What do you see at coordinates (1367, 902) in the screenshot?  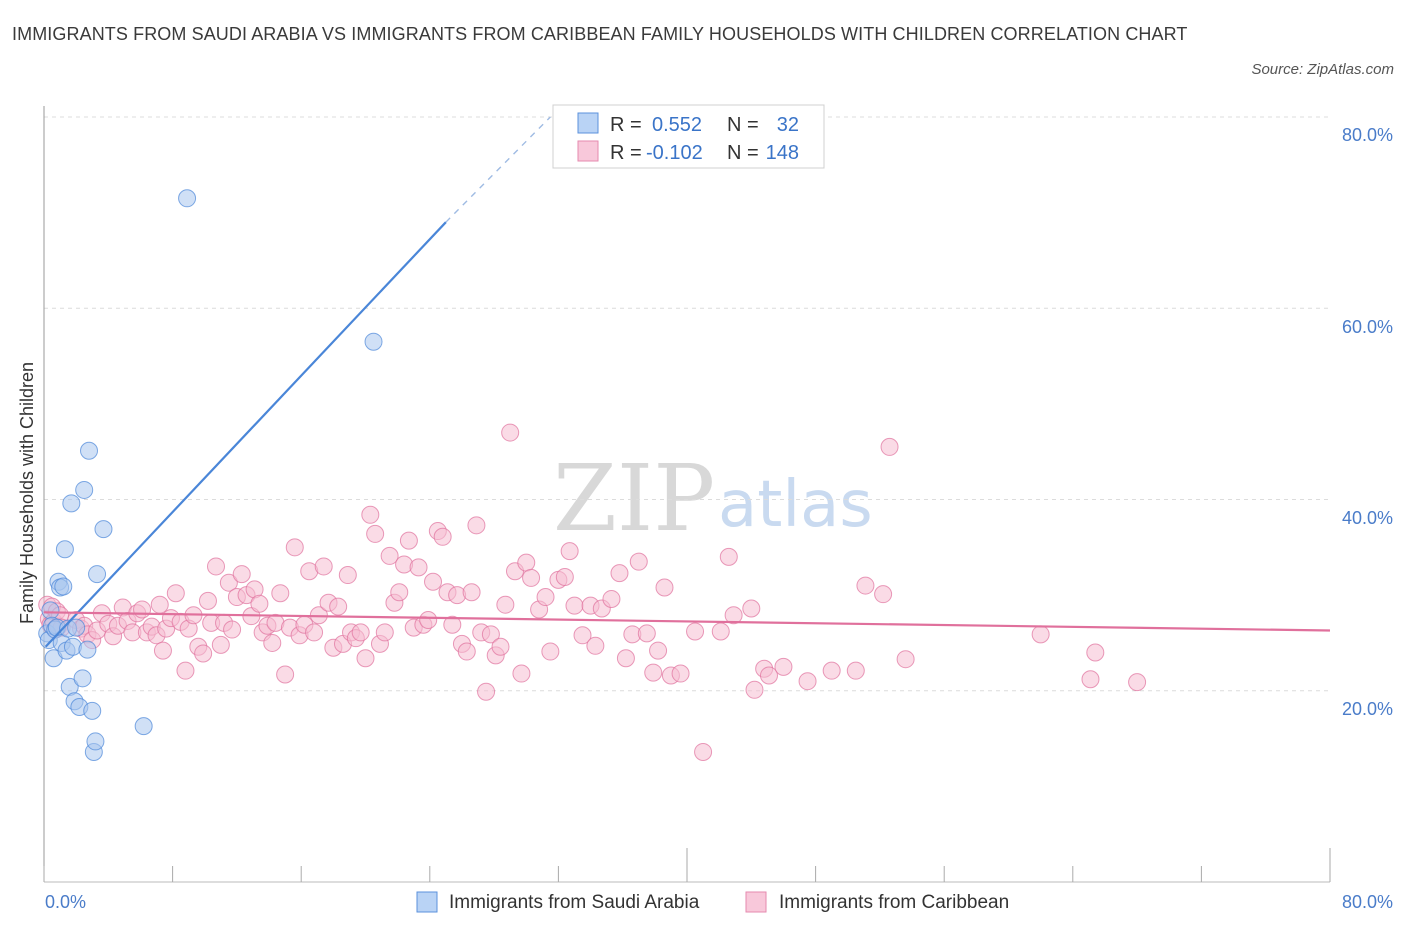 I see `x-tick-label-80: 80.0%` at bounding box center [1367, 902].